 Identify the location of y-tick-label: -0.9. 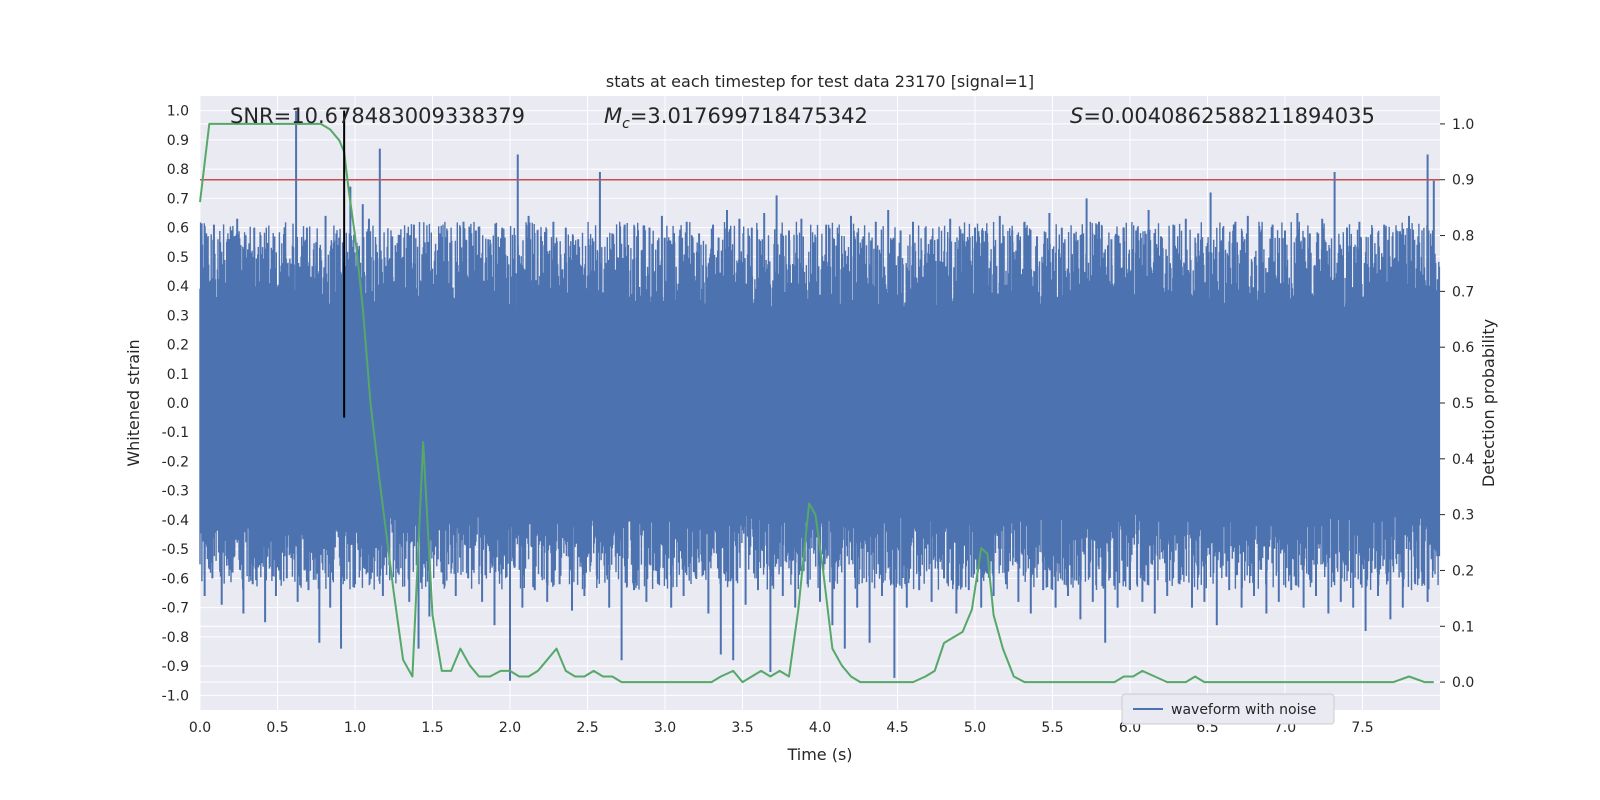
(175, 667).